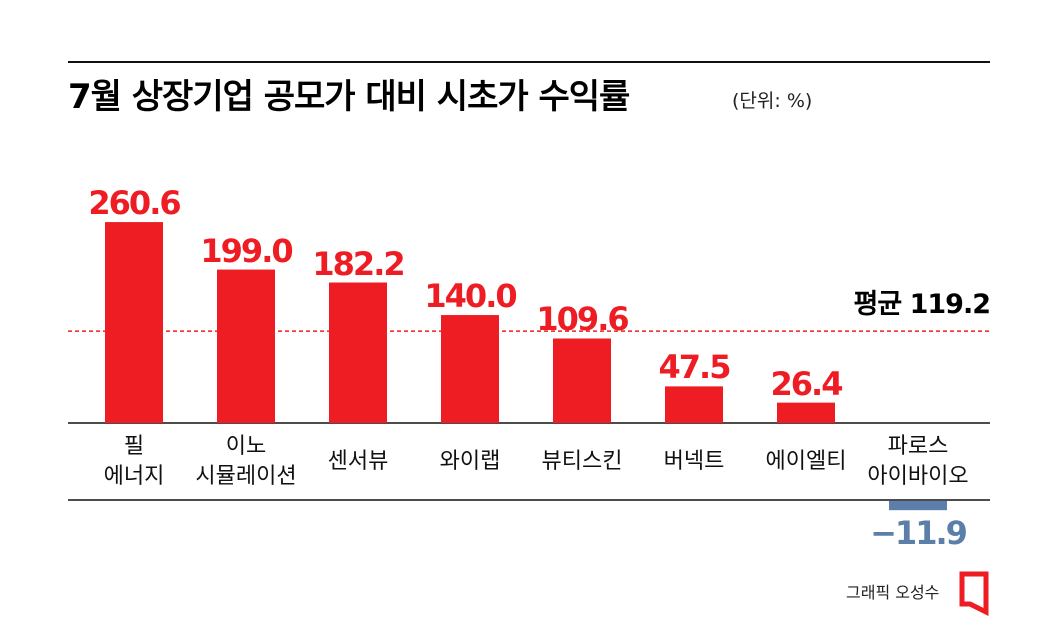 Image resolution: width=1053 pixels, height=625 pixels. What do you see at coordinates (878, 304) in the screenshot?
I see `average-name: 평균` at bounding box center [878, 304].